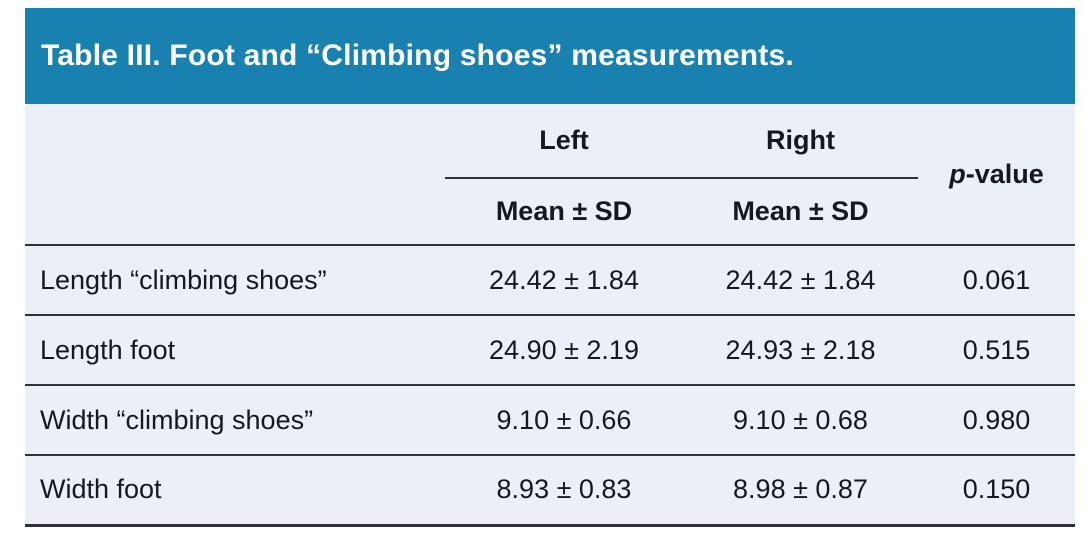 This screenshot has width=1084, height=557. I want to click on p-value: 0.980, so click(996, 419).